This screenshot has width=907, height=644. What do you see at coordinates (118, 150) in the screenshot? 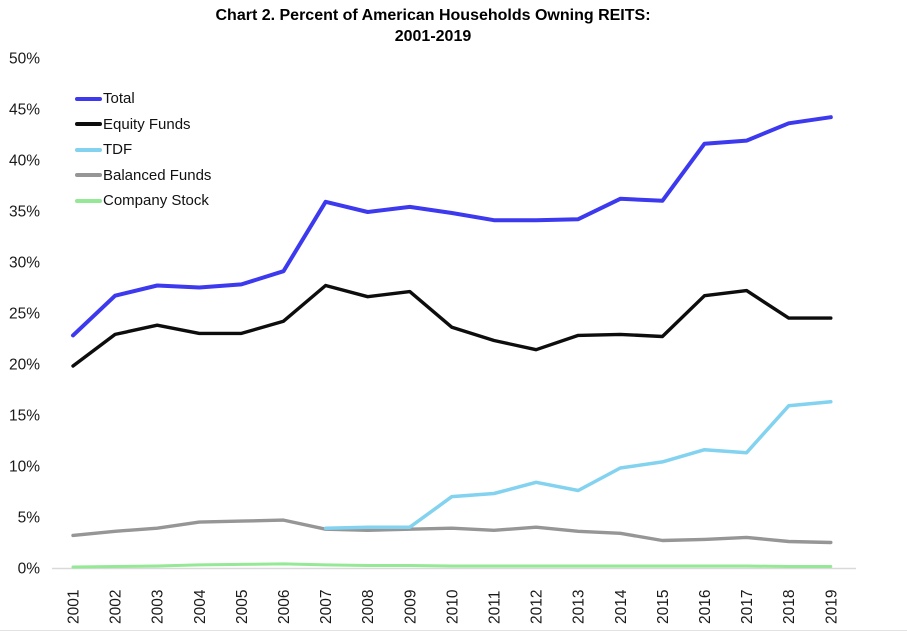
I see `legend-label: TDF` at bounding box center [118, 150].